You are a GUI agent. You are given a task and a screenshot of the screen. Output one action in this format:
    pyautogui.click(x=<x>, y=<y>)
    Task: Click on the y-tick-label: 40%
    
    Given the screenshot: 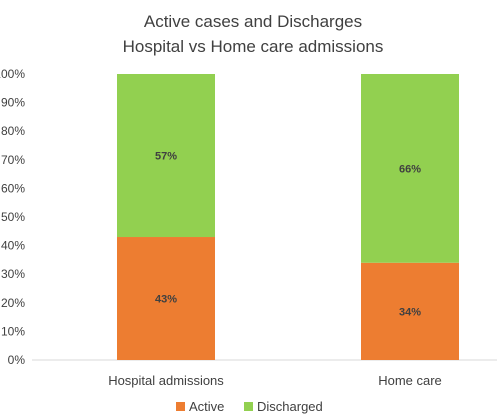 What is the action you would take?
    pyautogui.click(x=13, y=246)
    